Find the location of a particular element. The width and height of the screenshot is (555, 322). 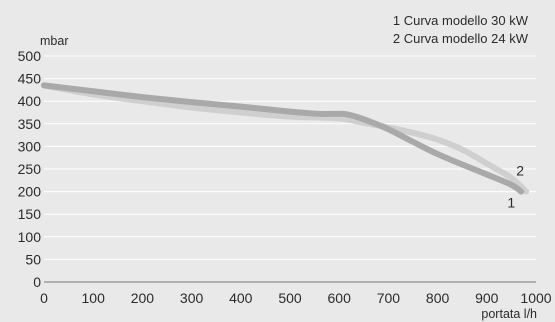

y-tick-label: 100 is located at coordinates (30, 237).